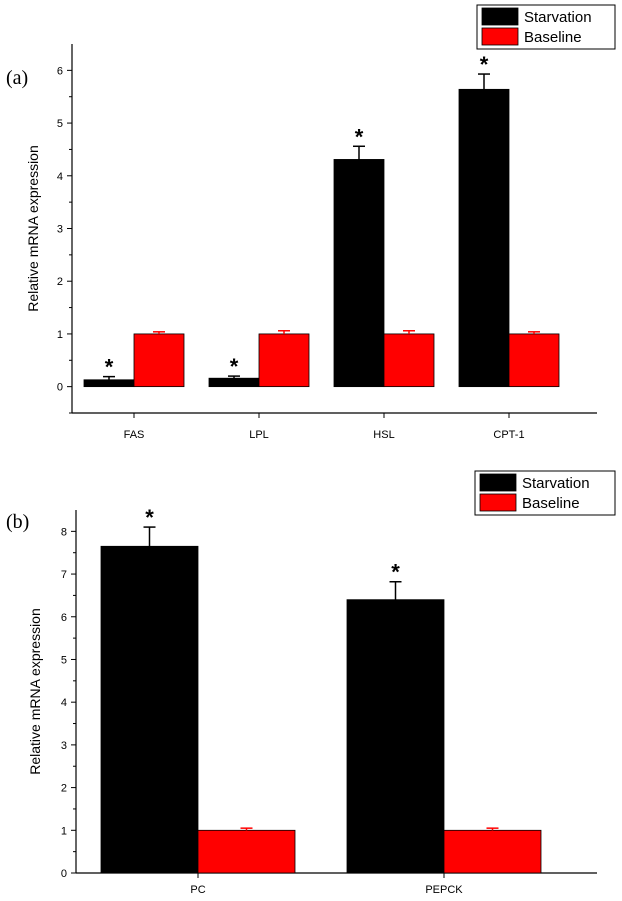 This screenshot has height=901, width=622. Describe the element at coordinates (284, 360) in the screenshot. I see `bar-baseline-lpl` at that location.